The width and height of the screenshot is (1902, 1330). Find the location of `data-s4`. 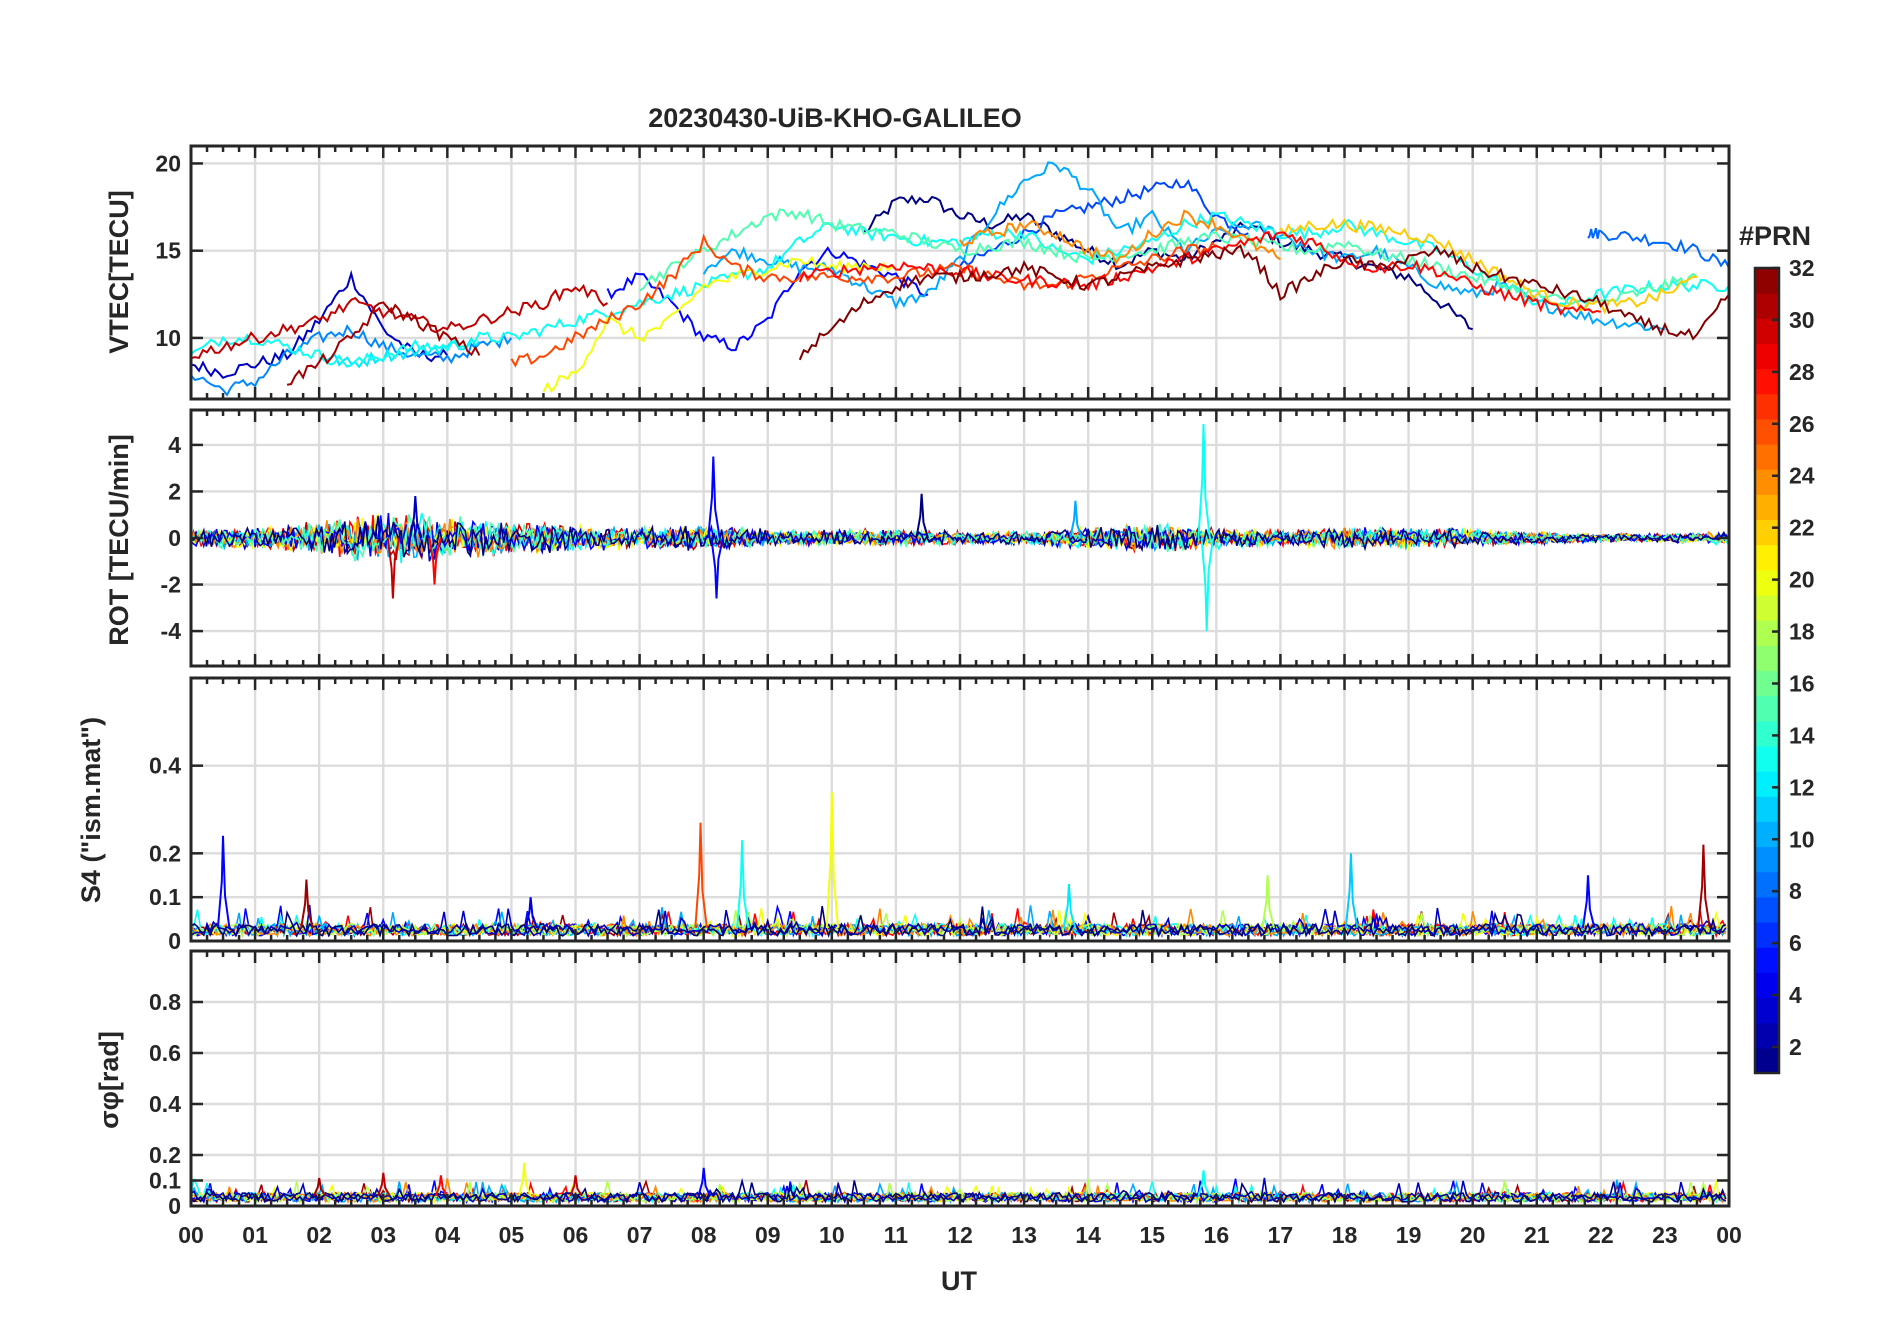

data-s4 is located at coordinates (959, 865).